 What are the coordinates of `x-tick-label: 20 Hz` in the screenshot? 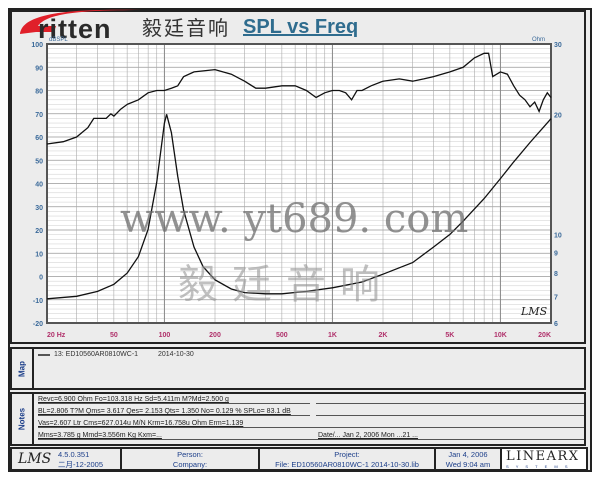 It's located at (56, 335).